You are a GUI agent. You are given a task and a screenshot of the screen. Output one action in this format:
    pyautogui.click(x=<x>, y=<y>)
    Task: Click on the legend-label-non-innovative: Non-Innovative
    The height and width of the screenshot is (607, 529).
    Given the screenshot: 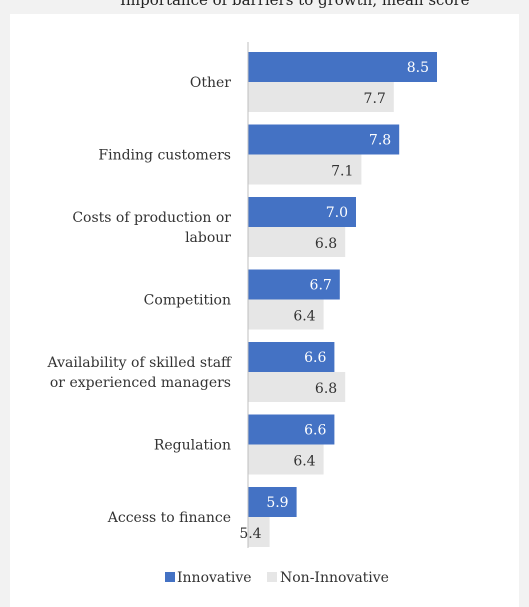 What is the action you would take?
    pyautogui.click(x=334, y=578)
    